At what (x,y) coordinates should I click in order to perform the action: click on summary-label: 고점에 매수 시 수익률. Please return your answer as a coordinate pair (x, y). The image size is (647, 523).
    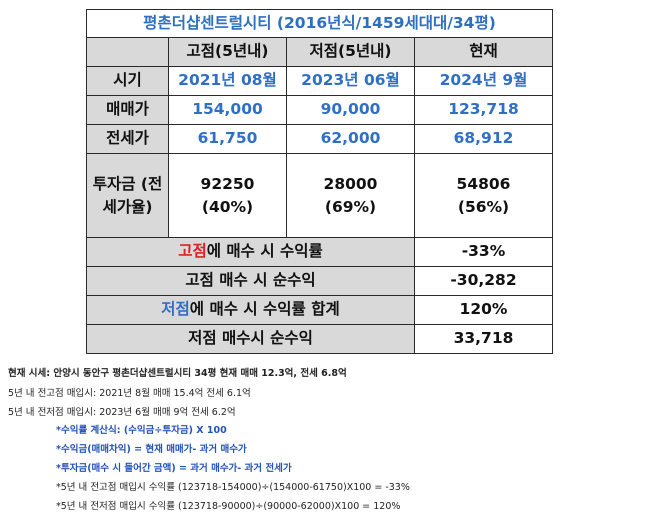
    Looking at the image, I should click on (250, 252).